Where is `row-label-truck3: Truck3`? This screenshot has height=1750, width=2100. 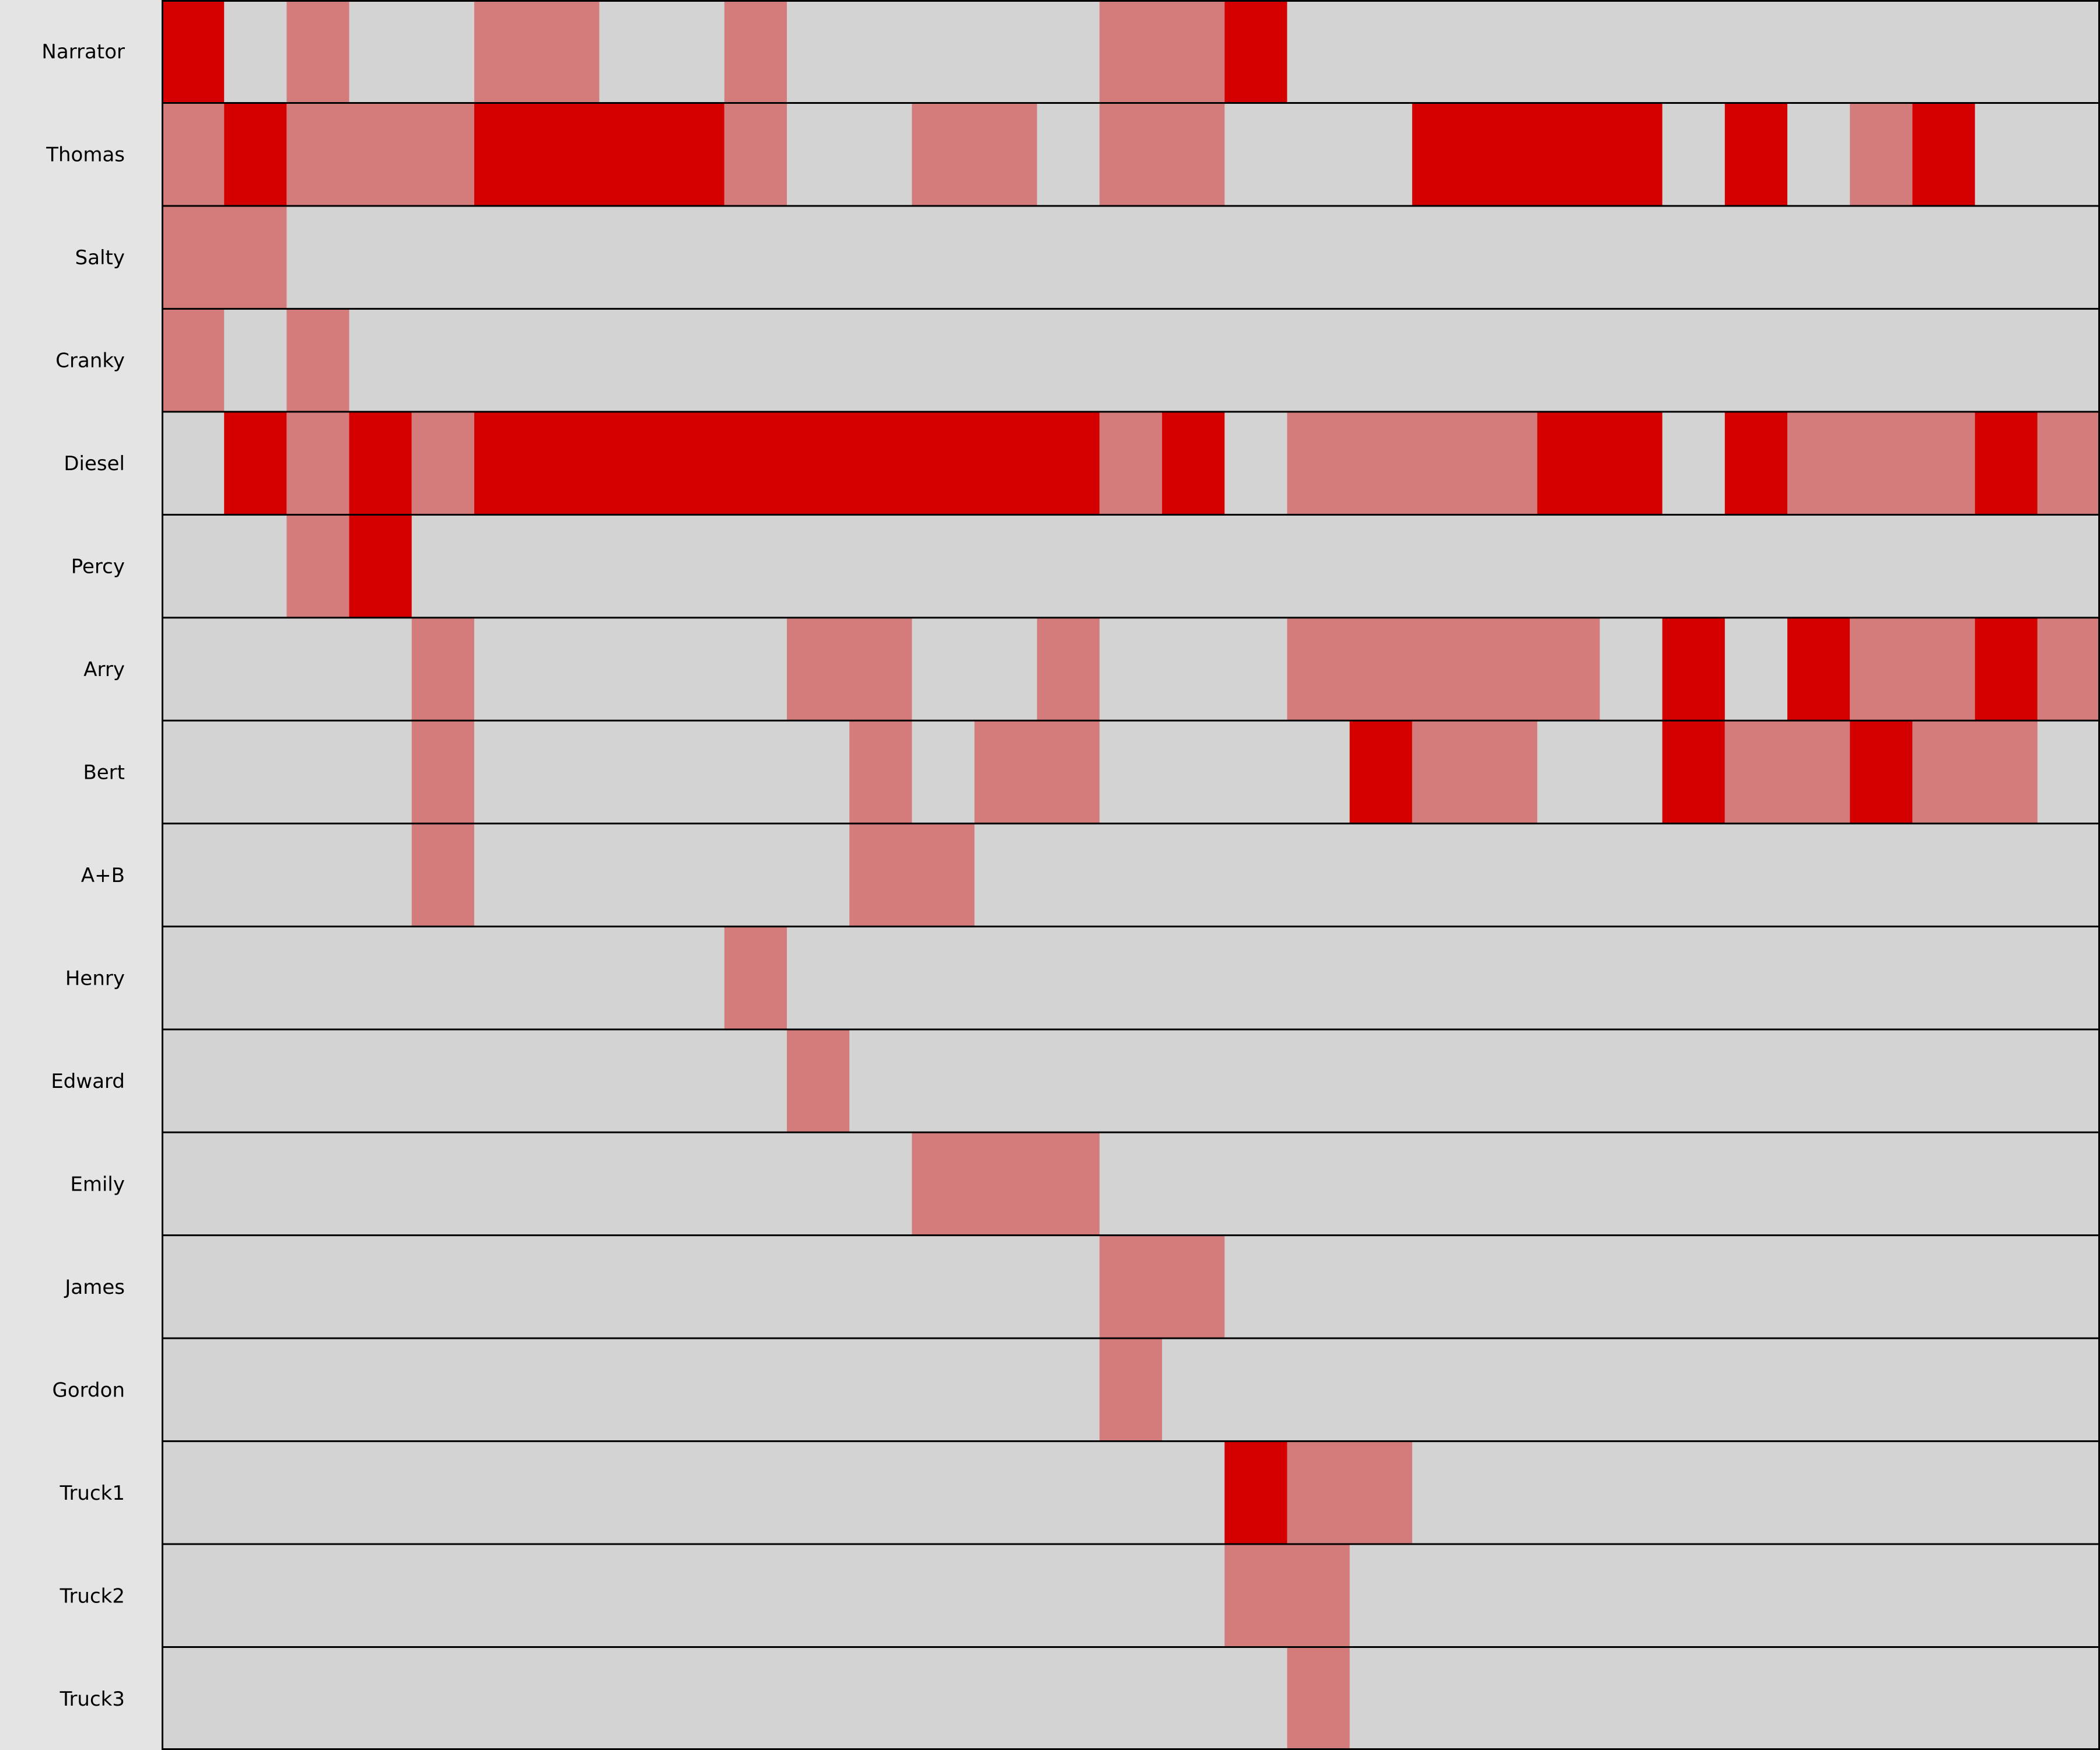 row-label-truck3: Truck3 is located at coordinates (92, 1699).